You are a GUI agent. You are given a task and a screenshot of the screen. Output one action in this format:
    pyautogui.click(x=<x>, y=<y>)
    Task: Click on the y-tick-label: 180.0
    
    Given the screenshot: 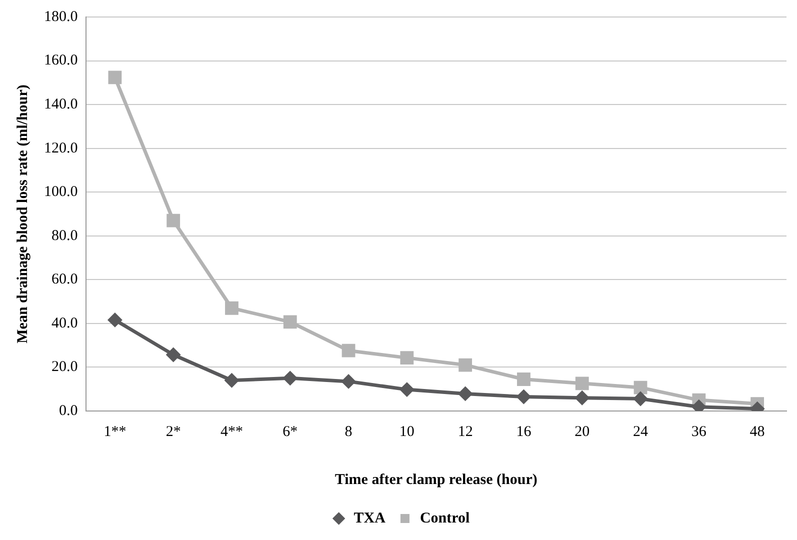 What is the action you would take?
    pyautogui.click(x=61, y=16)
    